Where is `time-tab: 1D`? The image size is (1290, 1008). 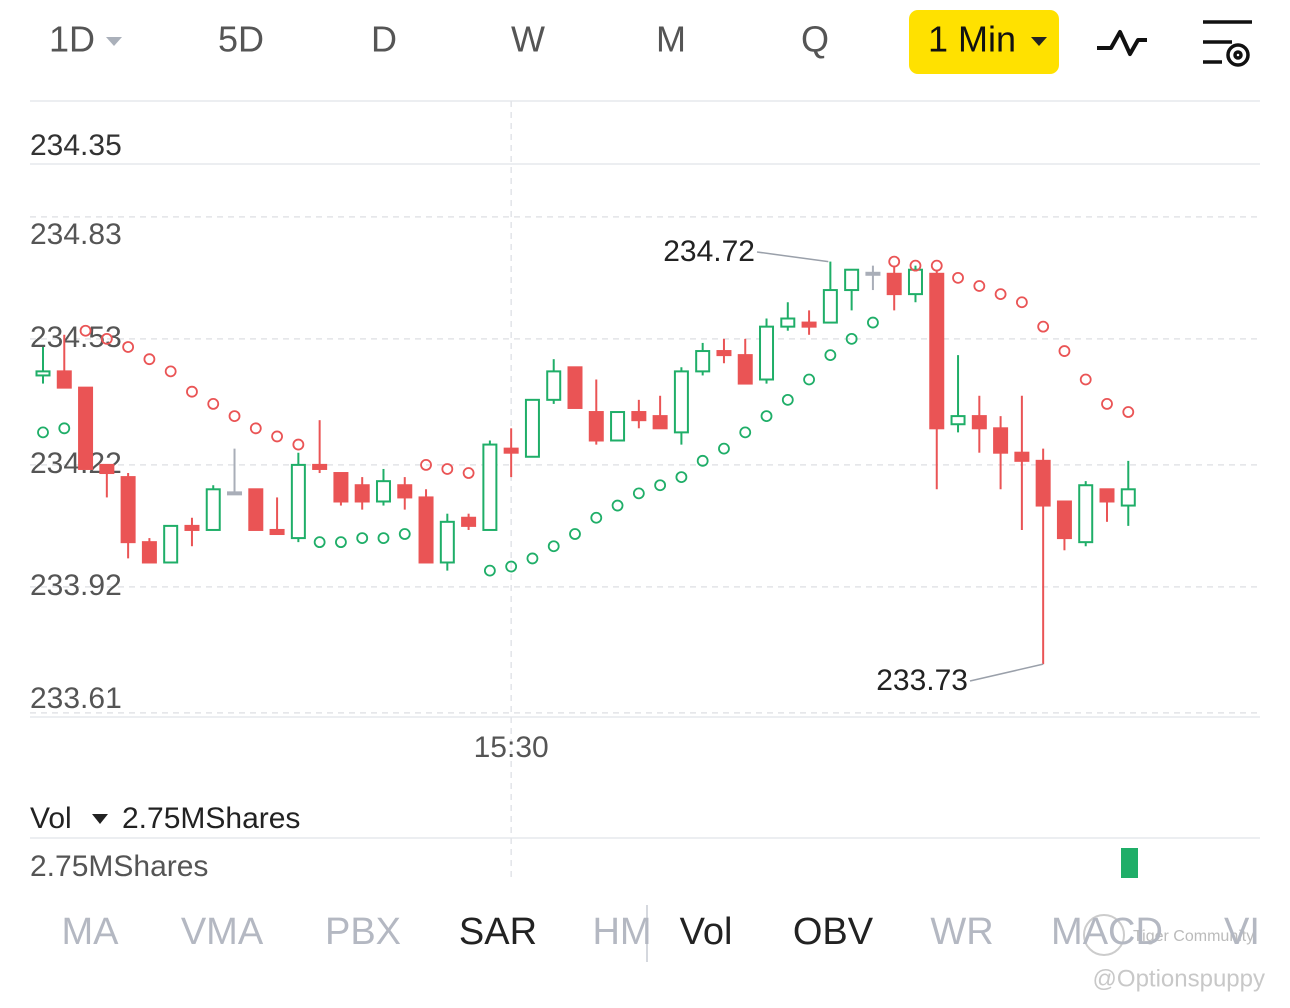 time-tab: 1D is located at coordinates (72, 39).